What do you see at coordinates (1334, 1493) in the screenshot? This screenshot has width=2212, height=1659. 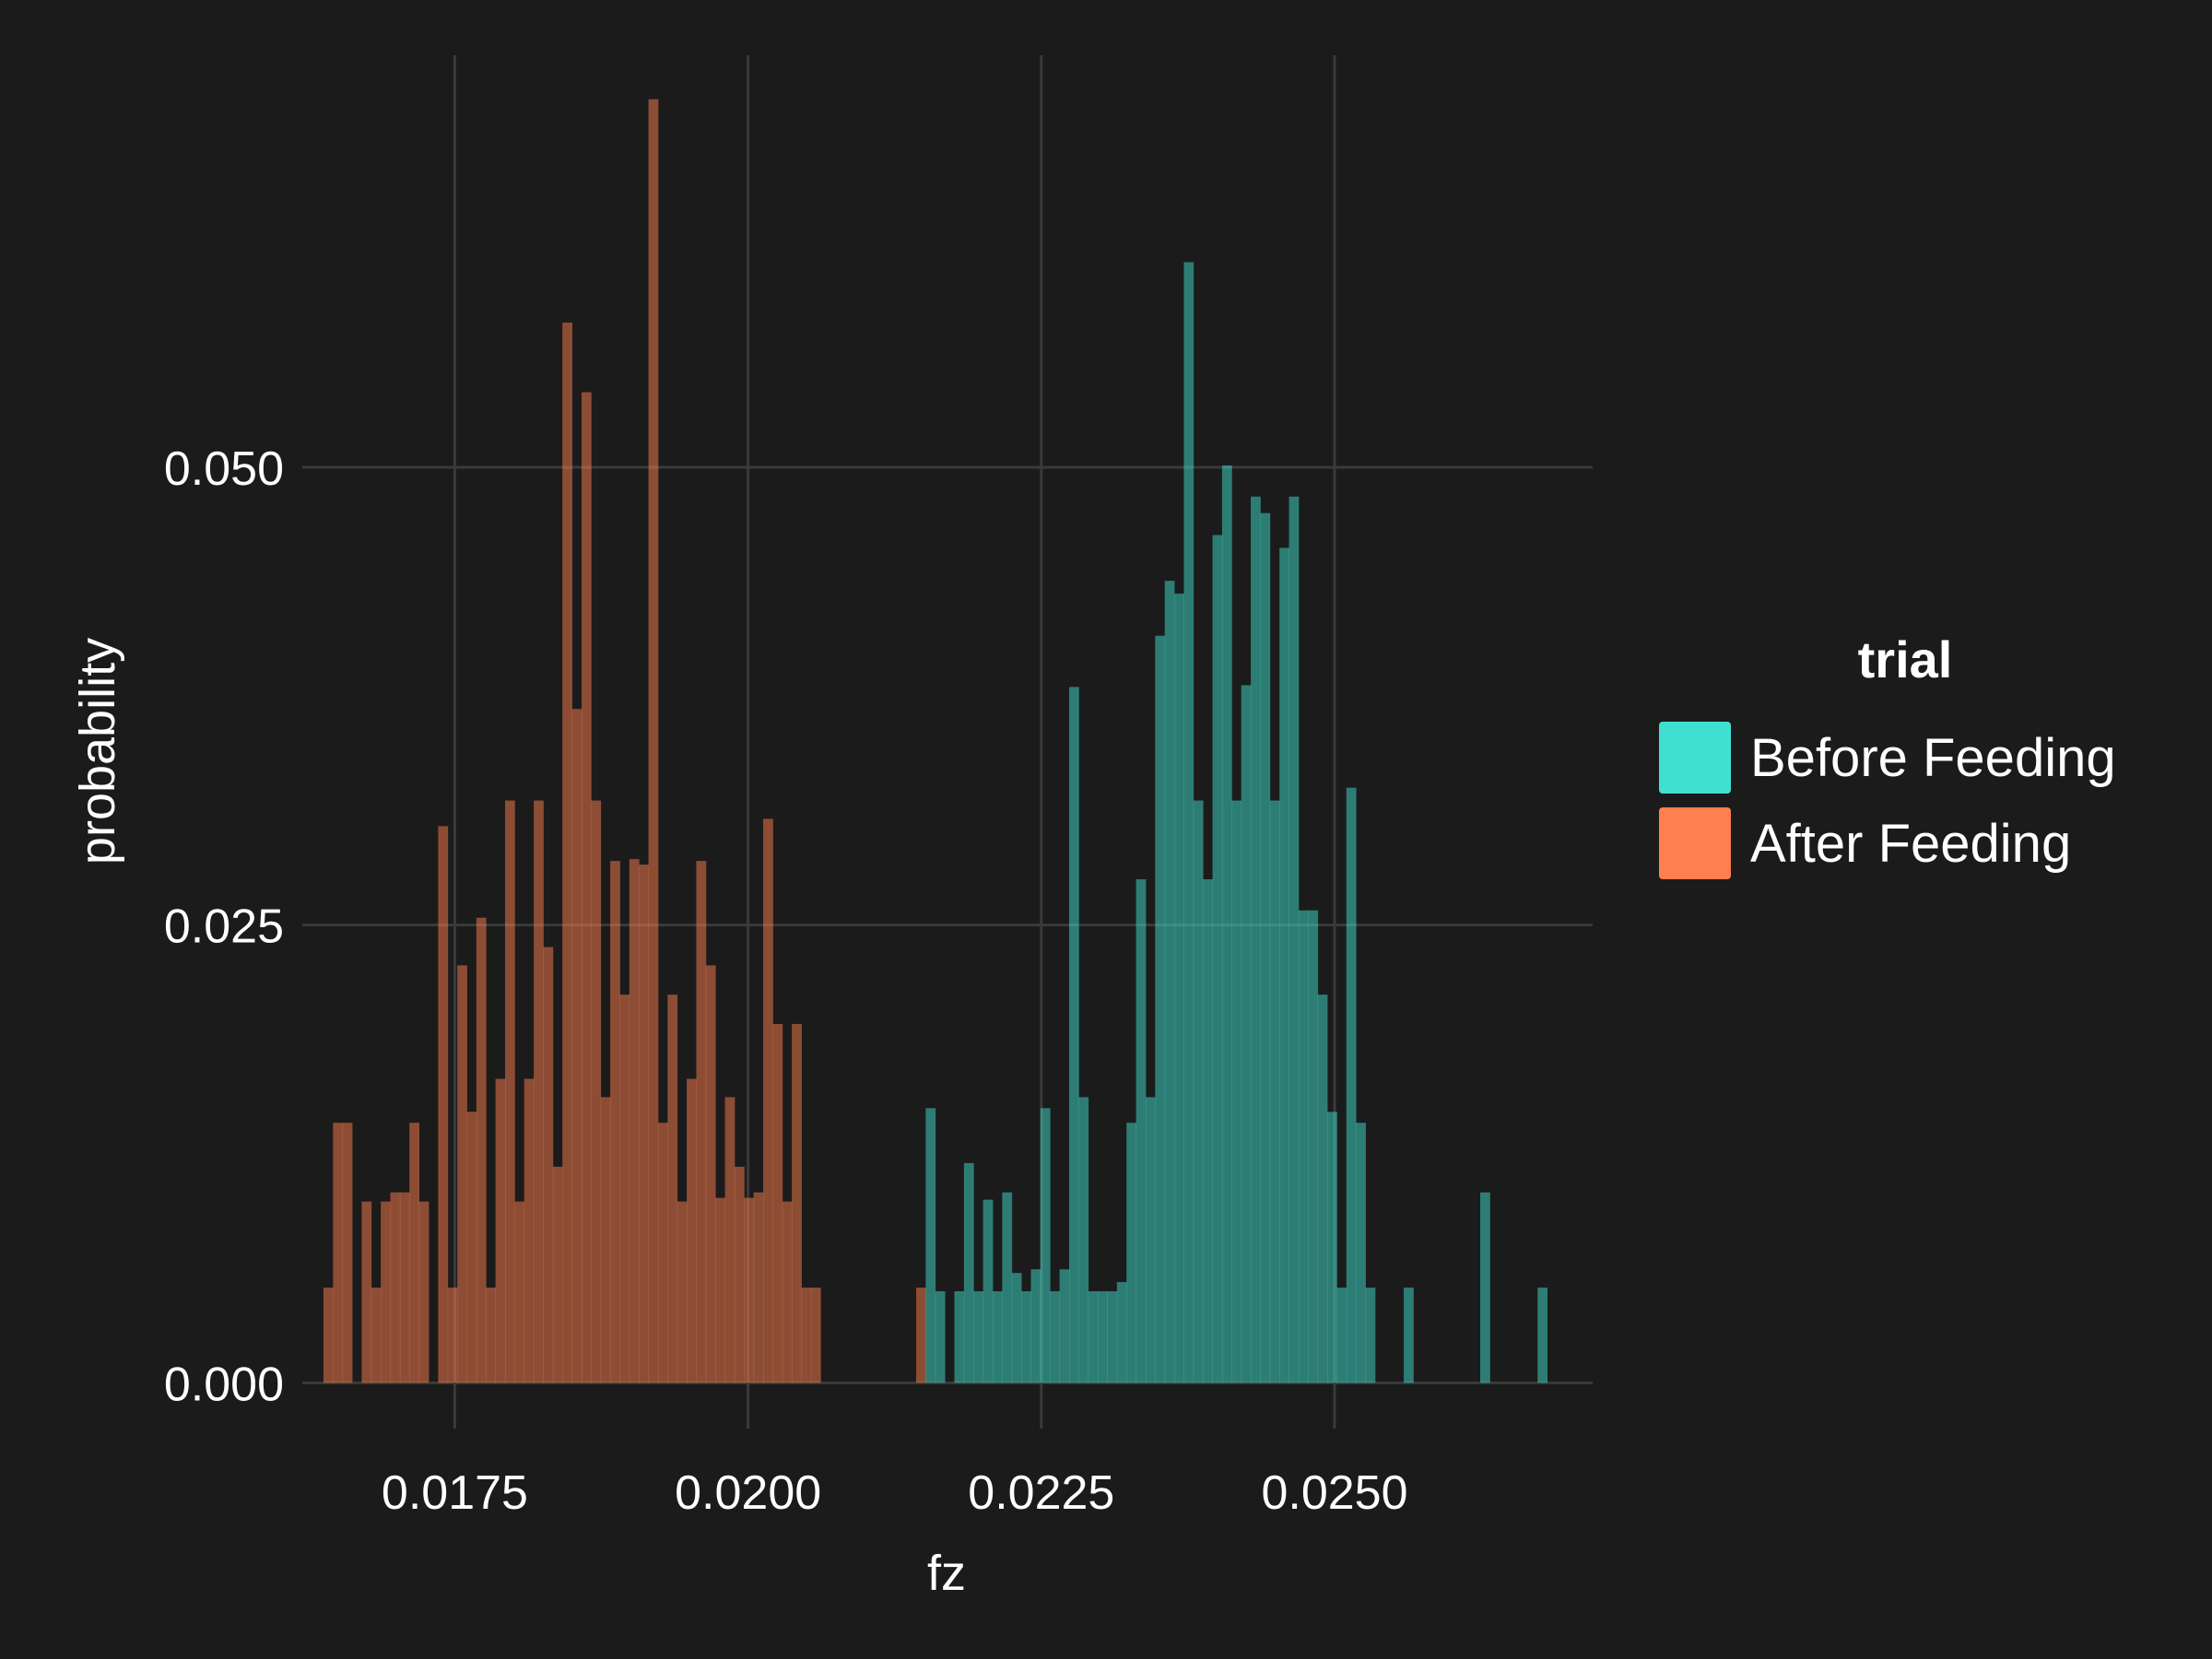 I see `x-tick-label: 0.0250` at bounding box center [1334, 1493].